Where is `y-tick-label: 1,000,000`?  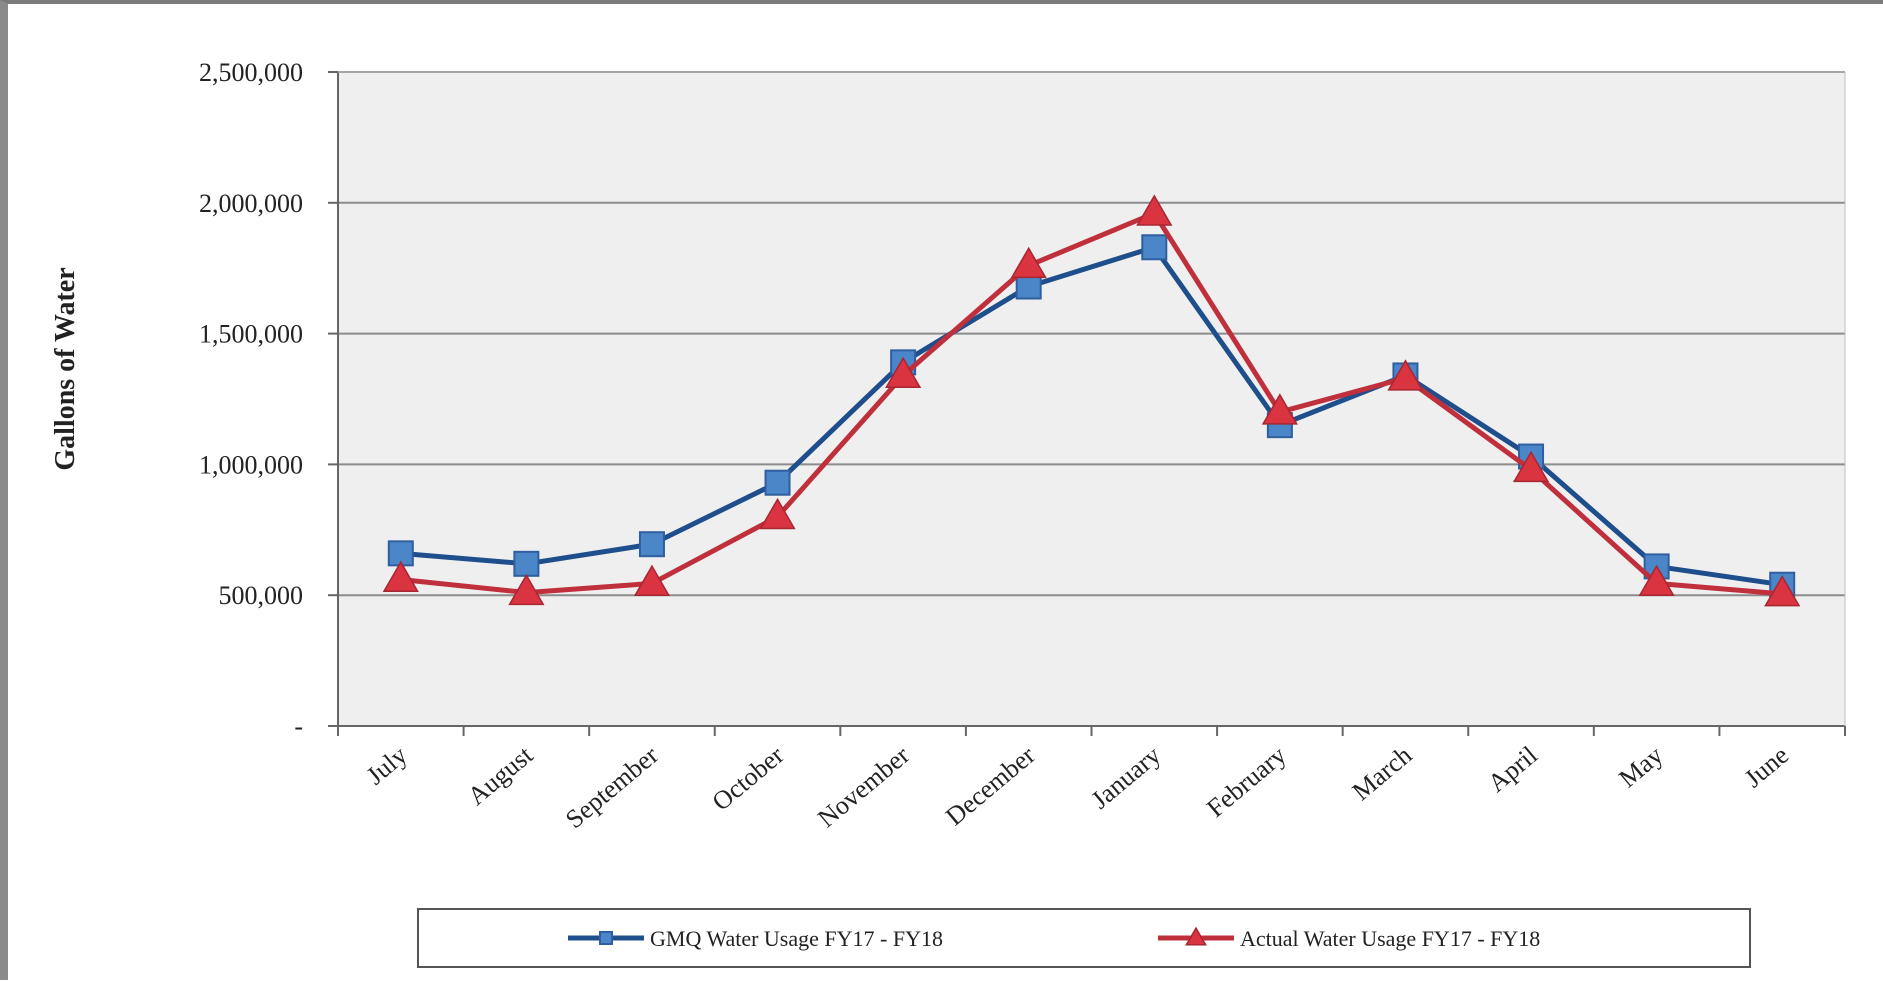 y-tick-label: 1,000,000 is located at coordinates (251, 464).